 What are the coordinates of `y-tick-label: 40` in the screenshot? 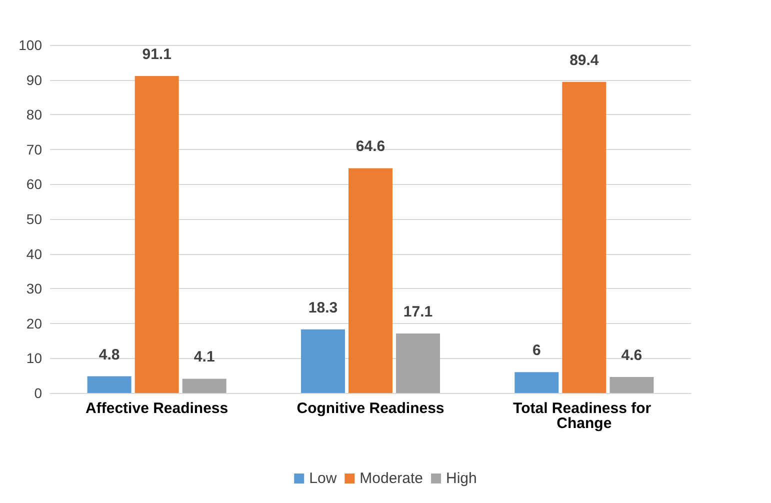 It's located at (34, 254).